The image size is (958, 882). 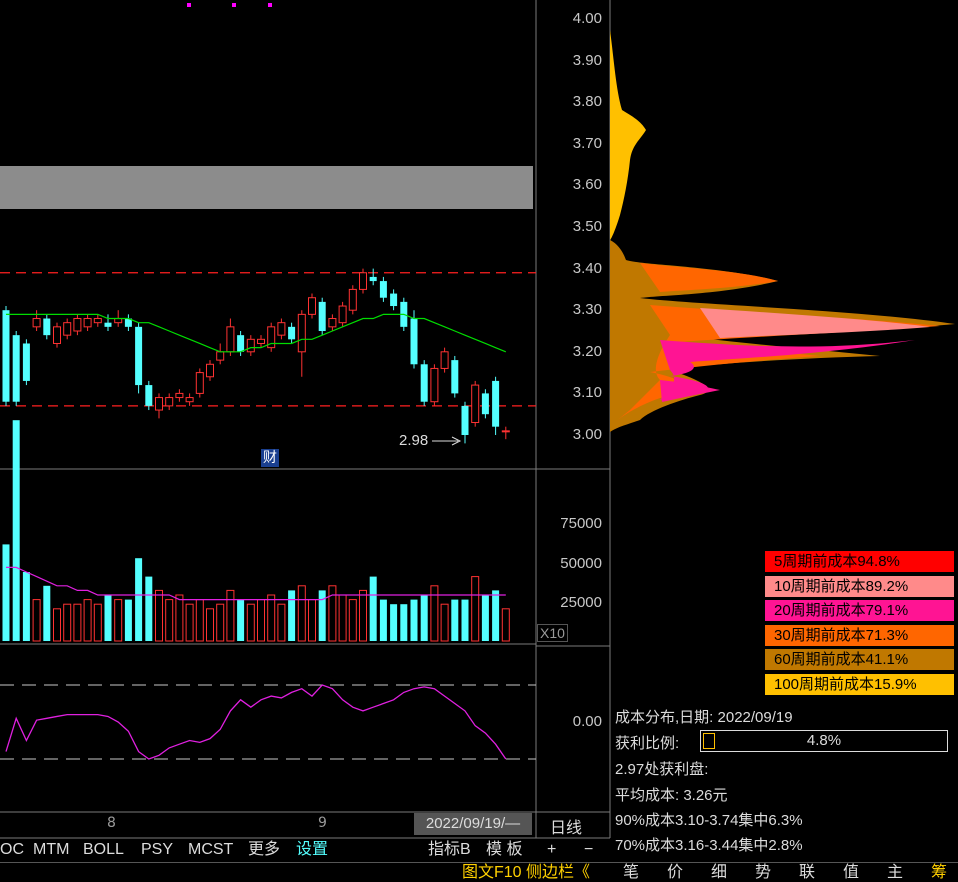 What do you see at coordinates (270, 458) in the screenshot?
I see `finance-badge-icon: 财` at bounding box center [270, 458].